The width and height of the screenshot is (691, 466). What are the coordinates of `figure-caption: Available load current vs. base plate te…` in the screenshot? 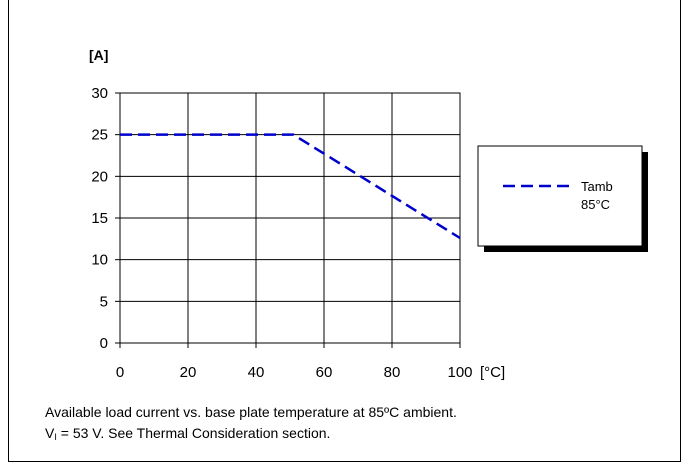 It's located at (355, 425).